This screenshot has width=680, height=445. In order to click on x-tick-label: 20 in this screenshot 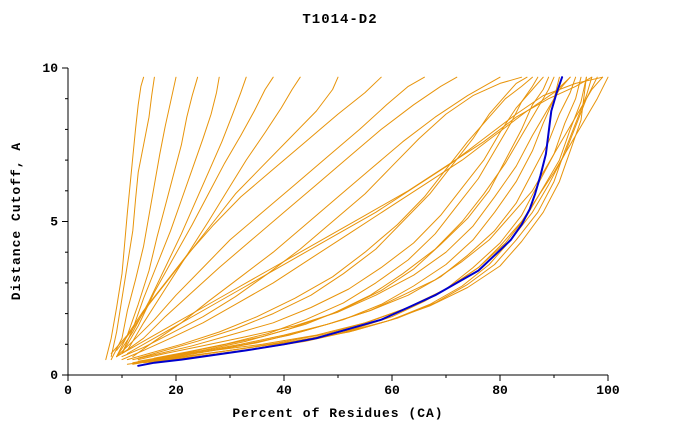, I will do `click(176, 390)`.